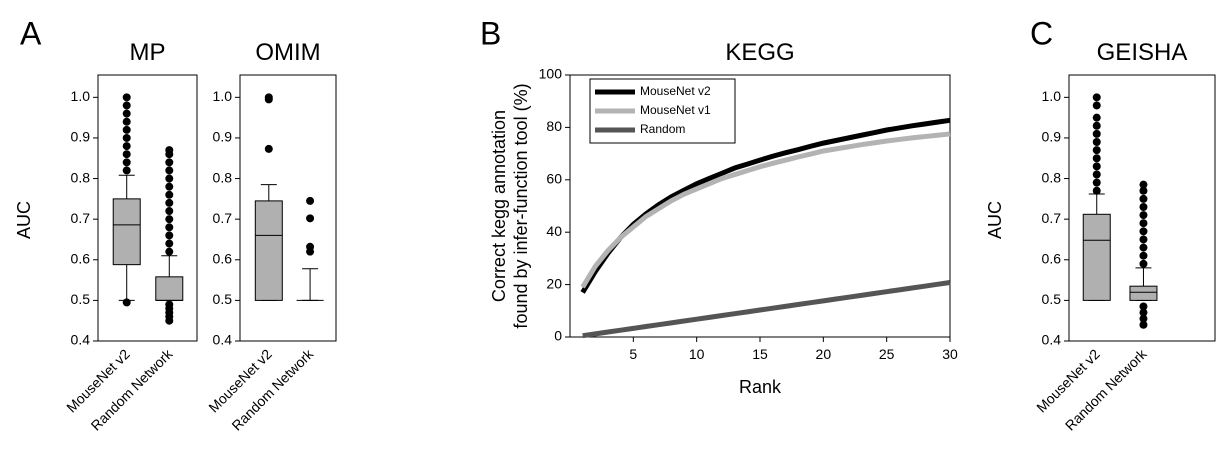 The height and width of the screenshot is (450, 1219). What do you see at coordinates (490, 33) in the screenshot?
I see `panel-letter: B` at bounding box center [490, 33].